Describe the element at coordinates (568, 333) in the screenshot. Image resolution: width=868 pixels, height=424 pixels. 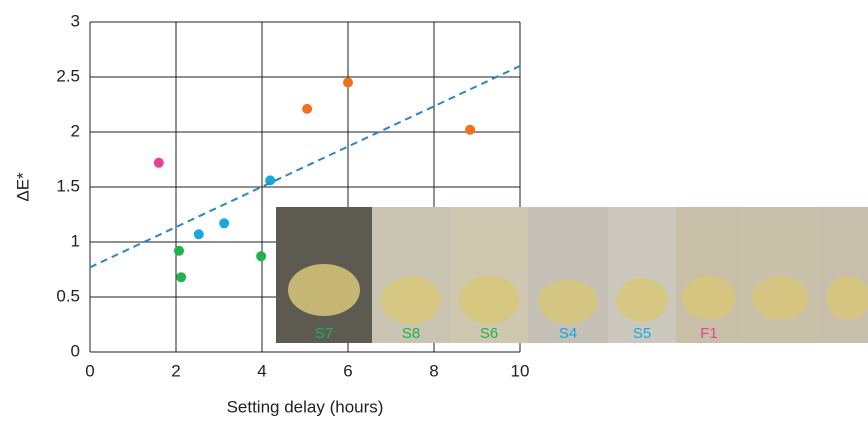
I see `photo-label: S4` at that location.